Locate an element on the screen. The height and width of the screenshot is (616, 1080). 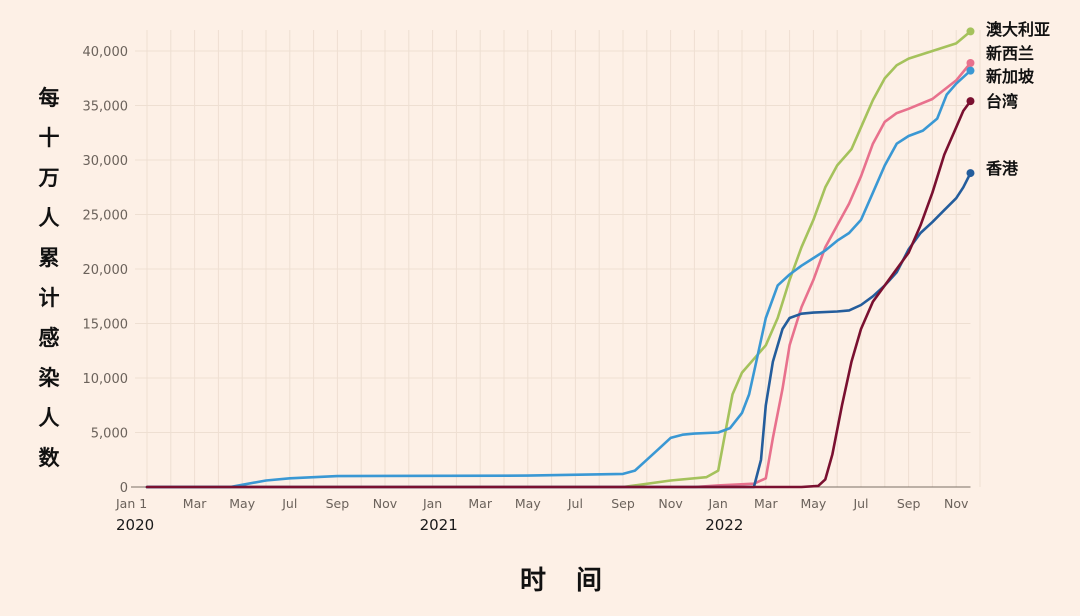
series-label: 新西兰 is located at coordinates (1010, 53).